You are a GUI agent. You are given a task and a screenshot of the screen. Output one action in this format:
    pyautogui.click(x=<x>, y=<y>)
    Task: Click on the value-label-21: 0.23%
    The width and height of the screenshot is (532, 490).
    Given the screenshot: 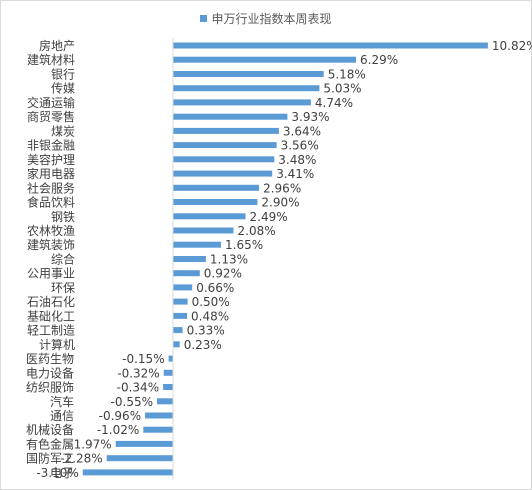 What is the action you would take?
    pyautogui.click(x=203, y=345)
    